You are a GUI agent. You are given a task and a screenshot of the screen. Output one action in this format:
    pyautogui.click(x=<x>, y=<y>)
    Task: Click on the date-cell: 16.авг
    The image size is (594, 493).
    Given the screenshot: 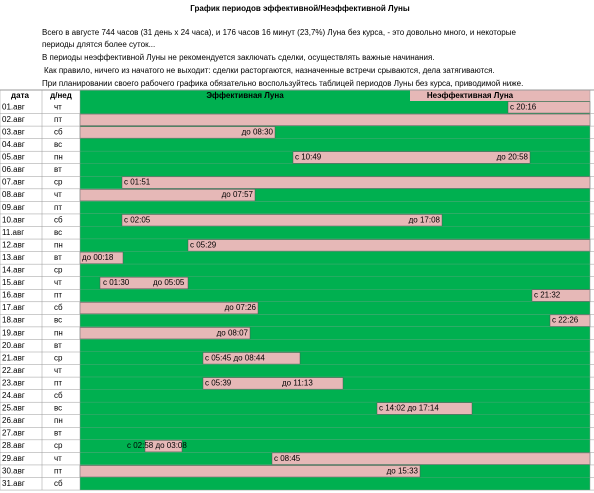 What is the action you would take?
    pyautogui.click(x=13, y=295)
    